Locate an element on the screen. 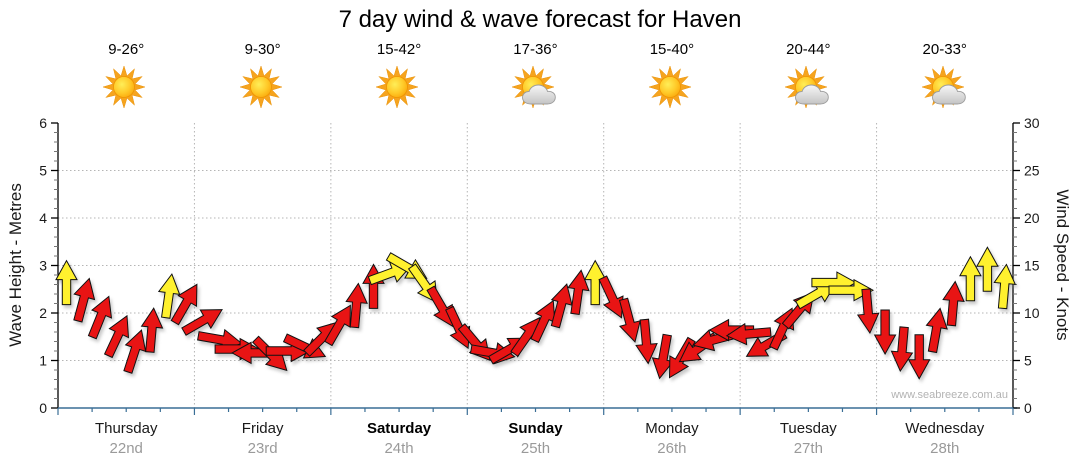 The height and width of the screenshot is (475, 1080). svg-text: 20 is located at coordinates (1032, 218).